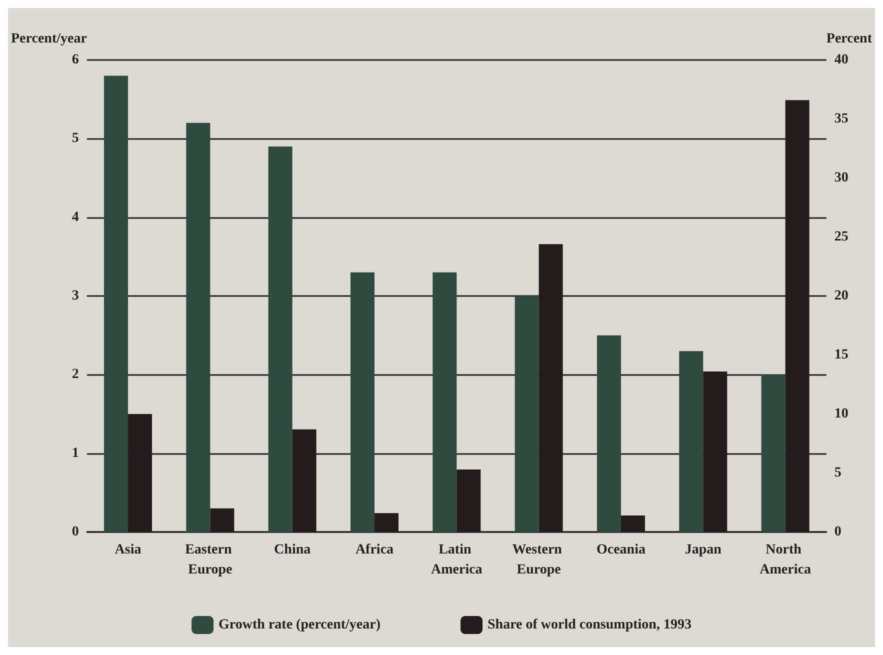 This screenshot has height=655, width=883. What do you see at coordinates (841, 60) in the screenshot?
I see `y2-tick-label: 40` at bounding box center [841, 60].